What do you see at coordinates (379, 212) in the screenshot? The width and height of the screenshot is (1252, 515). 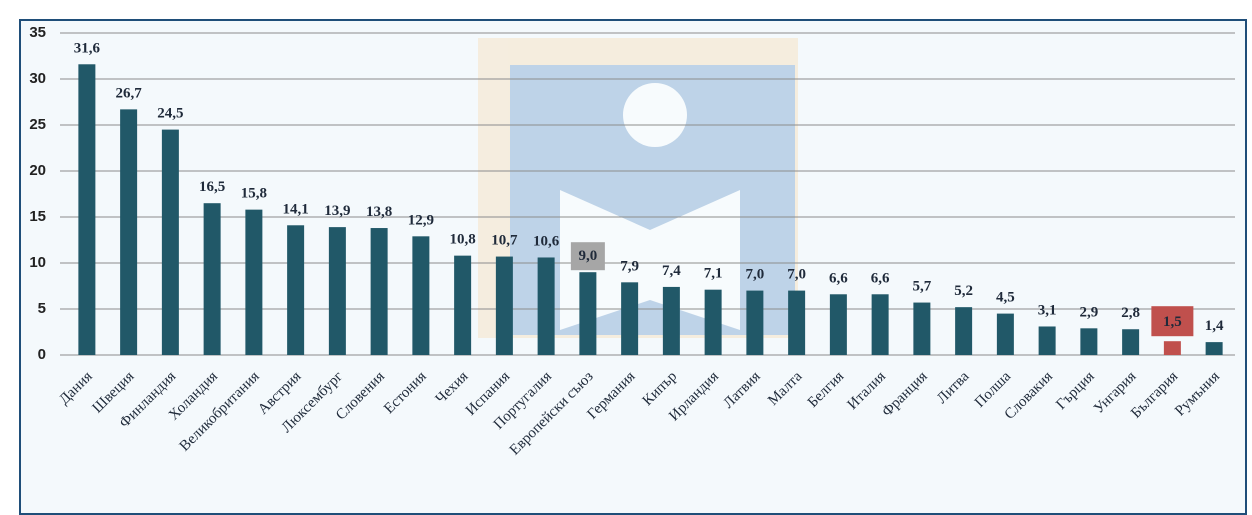 I see `value-label: 13,8` at bounding box center [379, 212].